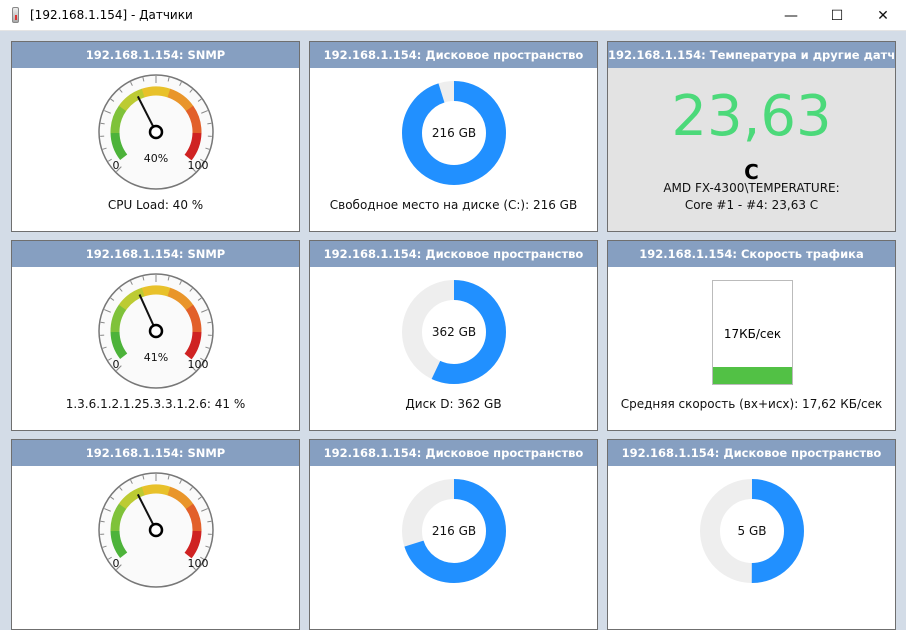  Describe the element at coordinates (156, 158) in the screenshot. I see `gauge-value-label: 40%` at that location.